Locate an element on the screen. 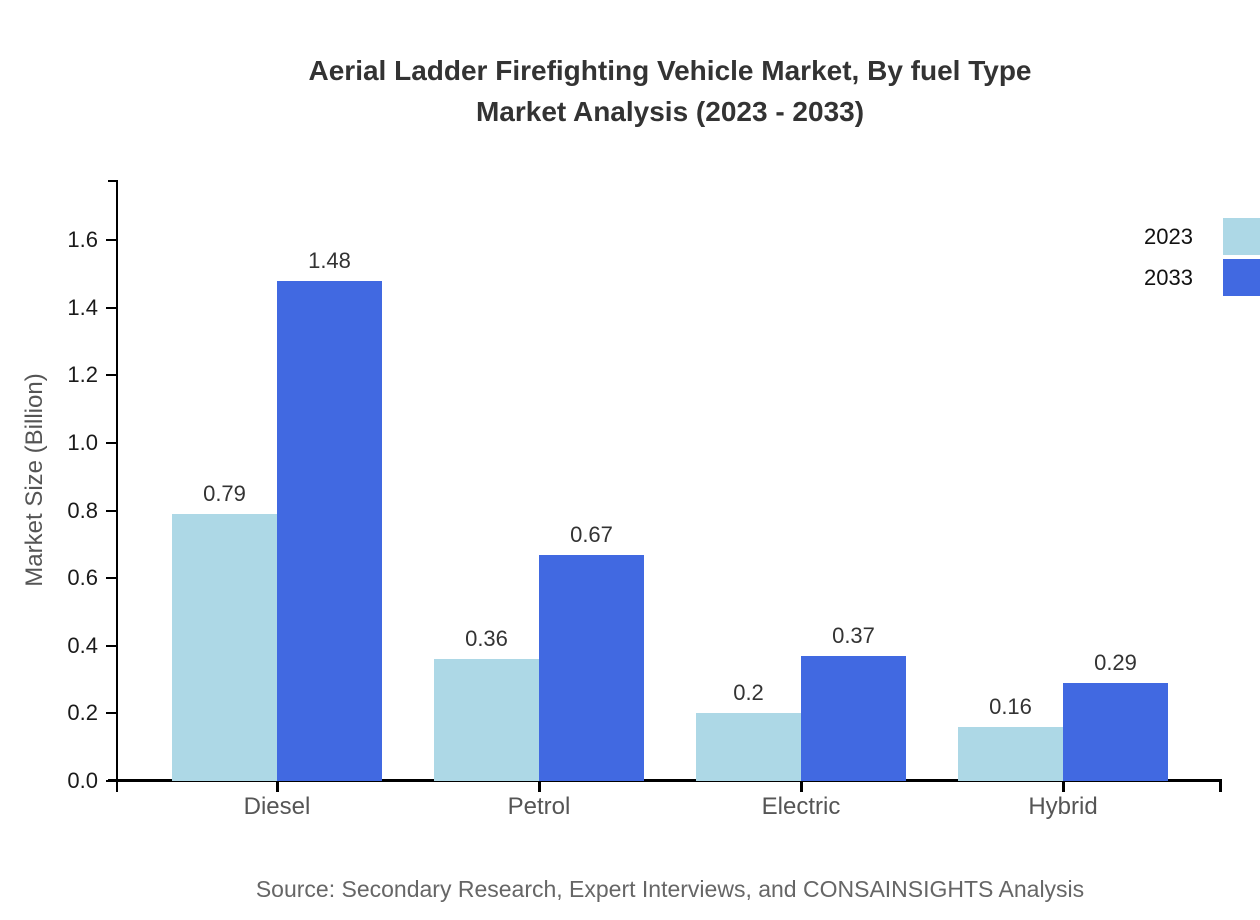  bar-value-label: 0.2 is located at coordinates (748, 692).